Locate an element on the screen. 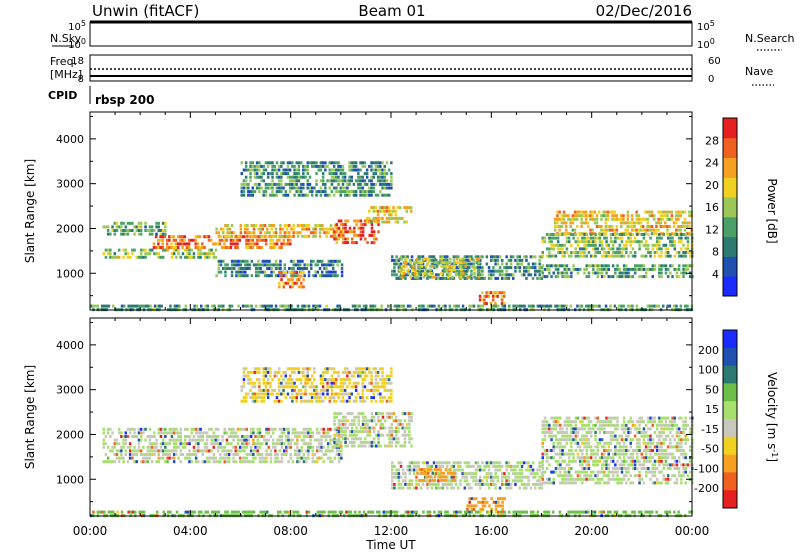  nave-tick-bottom: 0 is located at coordinates (711, 79).